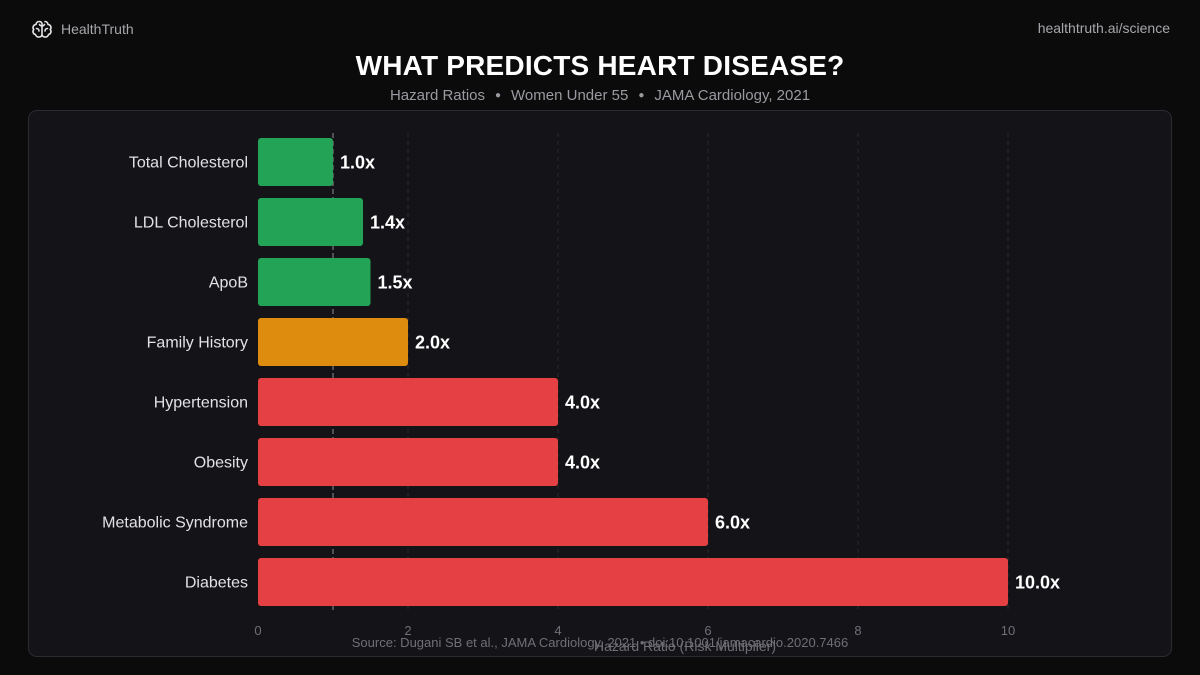  I want to click on x-tick-label: 2, so click(407, 630).